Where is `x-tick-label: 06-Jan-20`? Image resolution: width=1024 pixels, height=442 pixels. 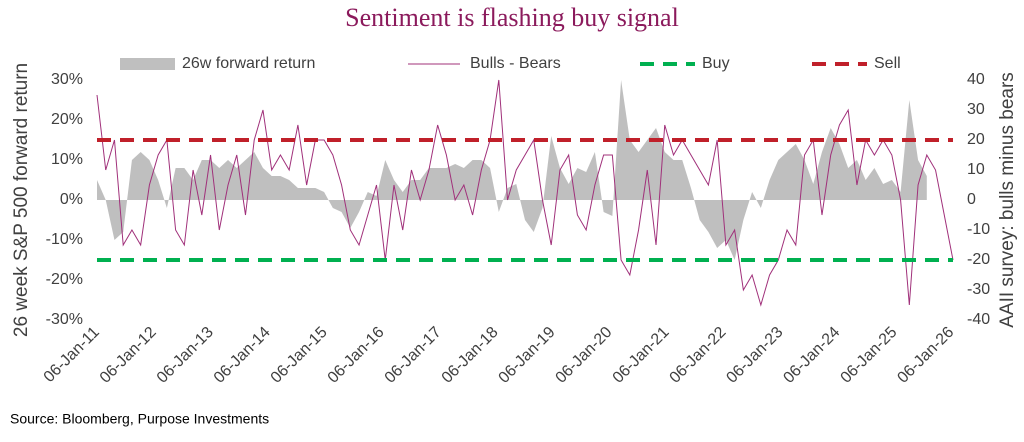
x-tick-label: 06-Jan-20 is located at coordinates (584, 355).